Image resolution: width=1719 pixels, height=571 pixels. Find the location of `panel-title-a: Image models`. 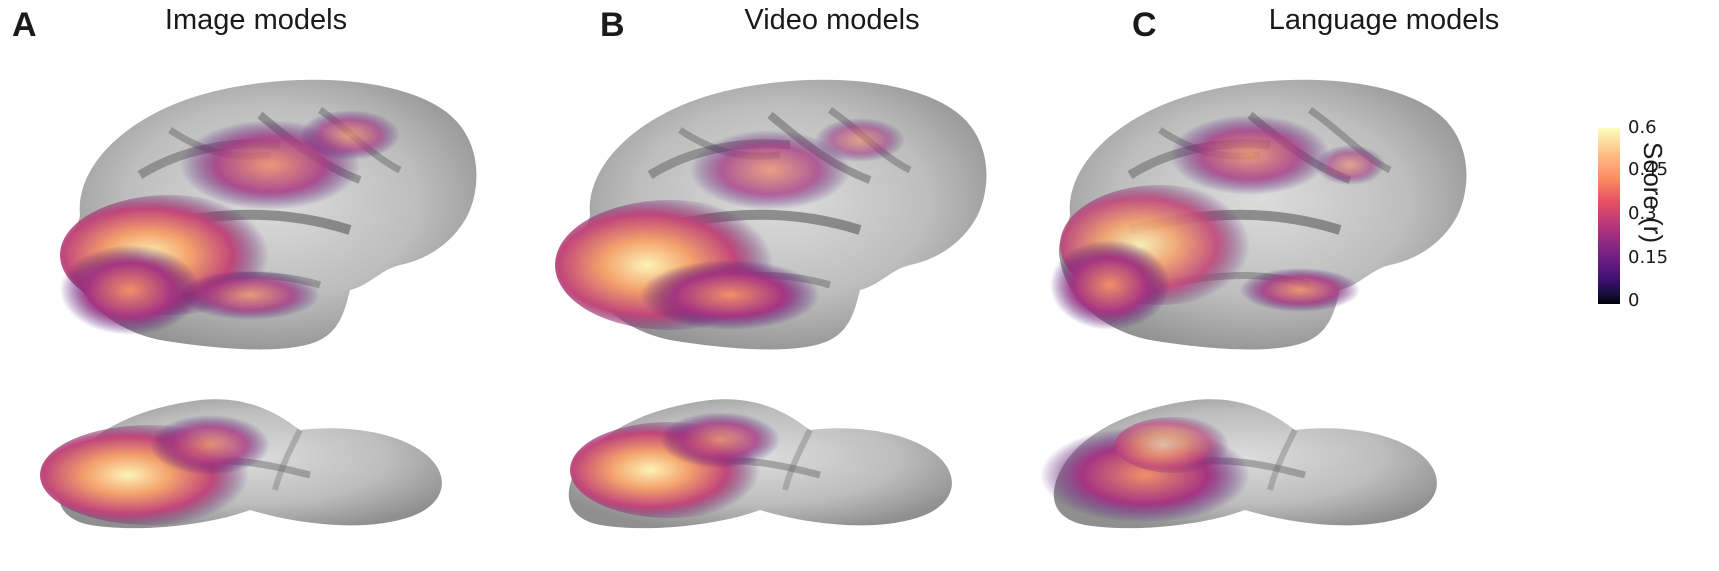

panel-title-a: Image models is located at coordinates (256, 20).